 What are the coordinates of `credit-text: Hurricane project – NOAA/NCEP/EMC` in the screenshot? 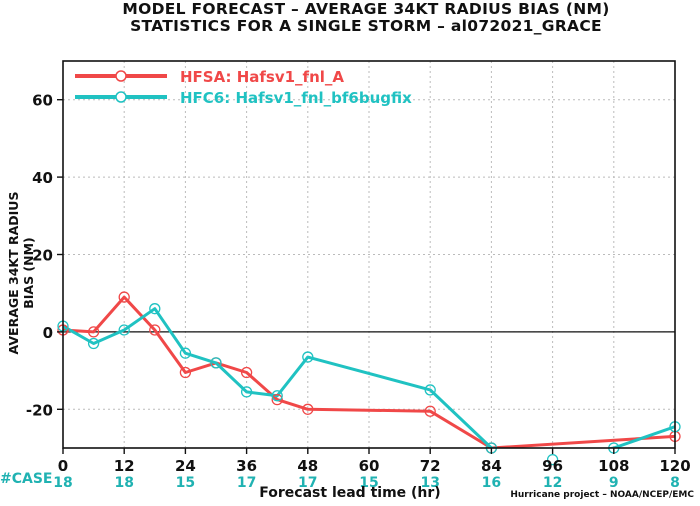 It's located at (602, 495).